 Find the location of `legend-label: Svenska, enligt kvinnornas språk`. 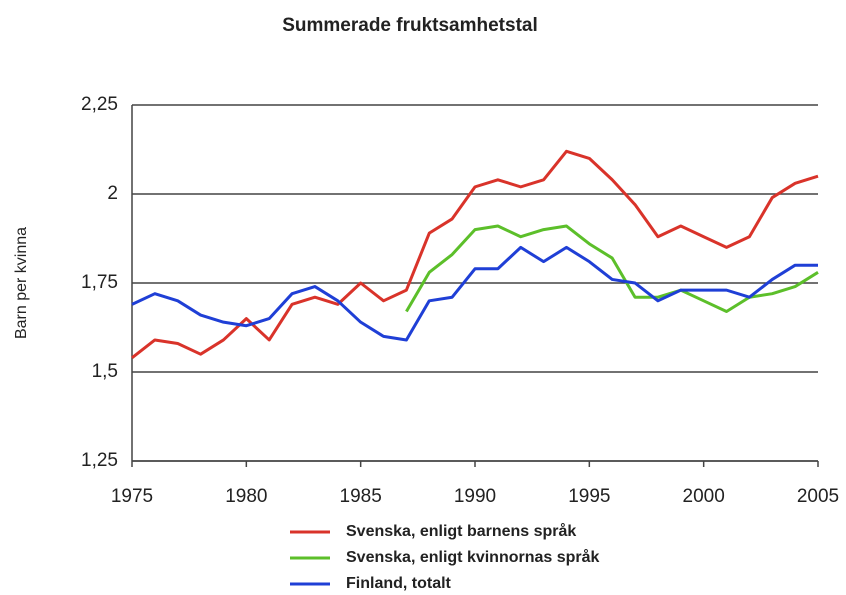

legend-label: Svenska, enligt kvinnornas språk is located at coordinates (473, 557).